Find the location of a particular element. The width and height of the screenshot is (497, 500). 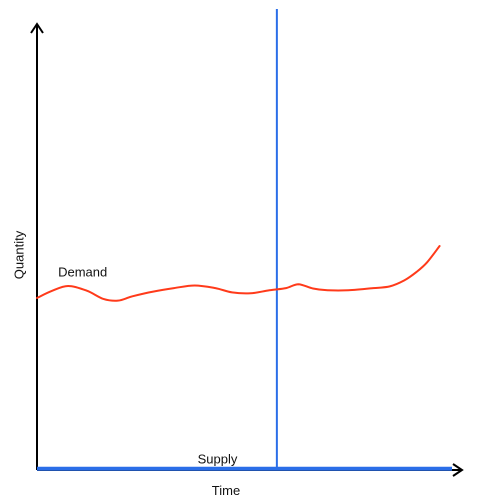

demand-line is located at coordinates (238, 273).